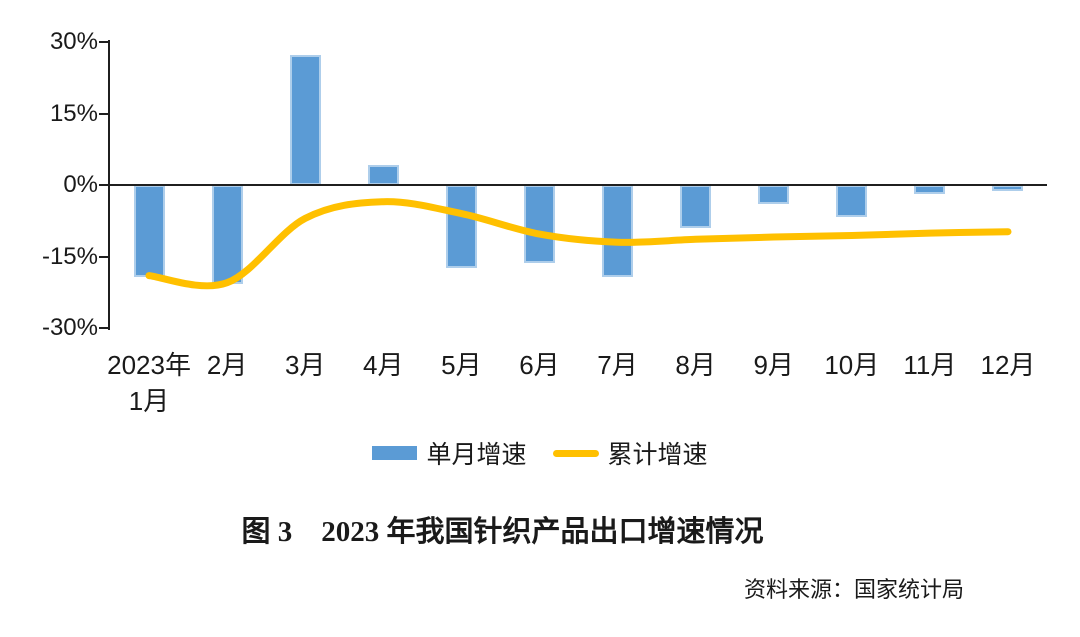 Image resolution: width=1080 pixels, height=637 pixels. I want to click on y-axis-label: 0%, so click(80, 184).